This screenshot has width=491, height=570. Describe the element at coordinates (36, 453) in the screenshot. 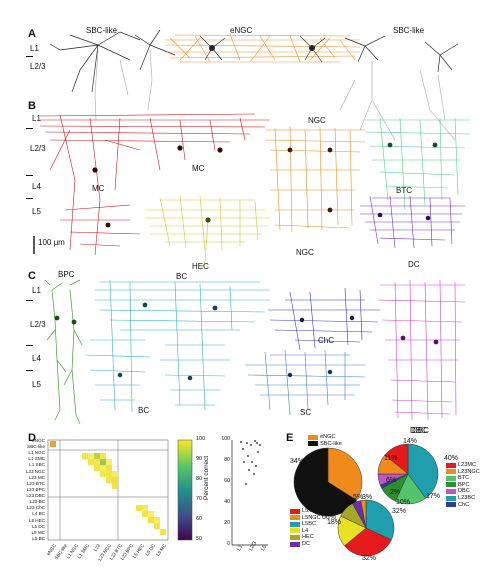

I see `matrix-row-label: L1 NGC` at that location.